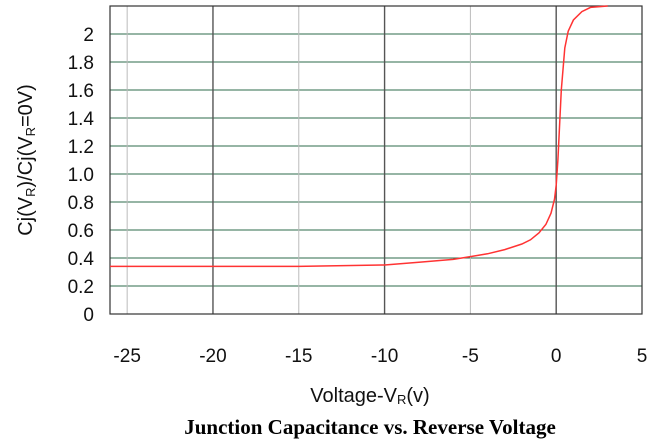  What do you see at coordinates (81, 91) in the screenshot?
I see `y-tick-label: 1.6` at bounding box center [81, 91].